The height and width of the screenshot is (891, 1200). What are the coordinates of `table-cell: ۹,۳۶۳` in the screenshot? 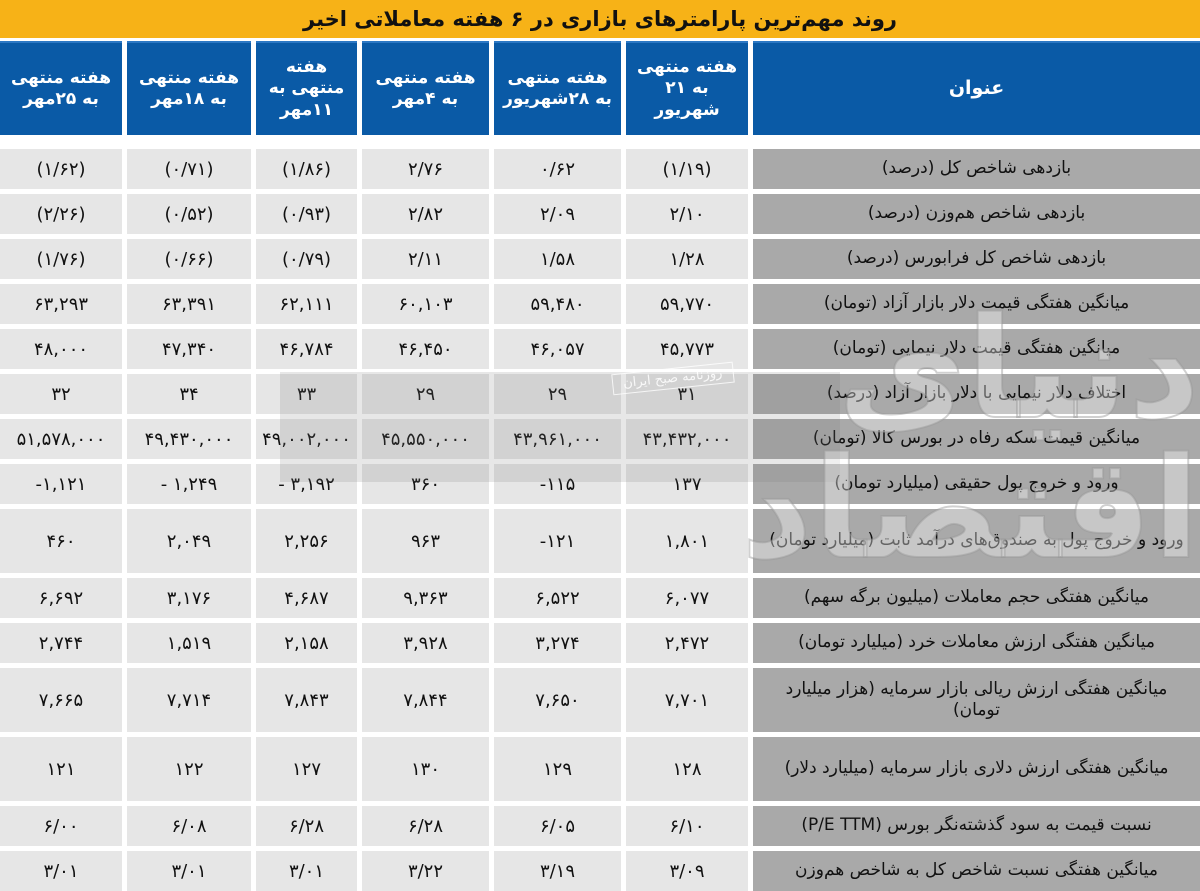 It's located at (425, 598).